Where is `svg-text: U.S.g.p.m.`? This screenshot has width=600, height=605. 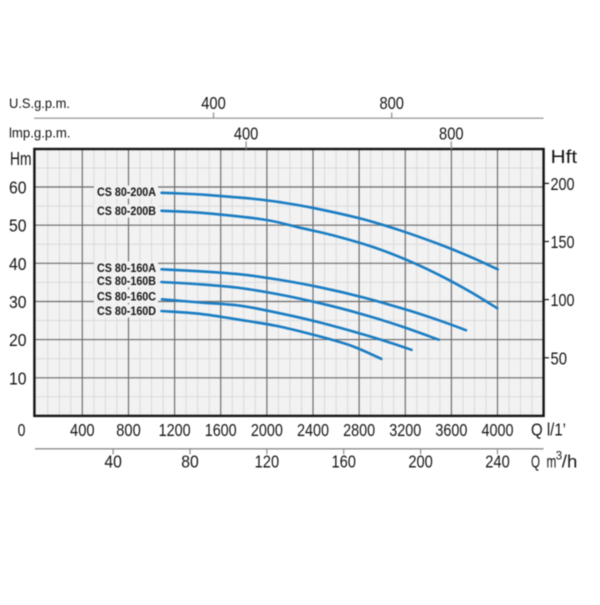 svg-text: U.S.g.p.m. is located at coordinates (39, 103).